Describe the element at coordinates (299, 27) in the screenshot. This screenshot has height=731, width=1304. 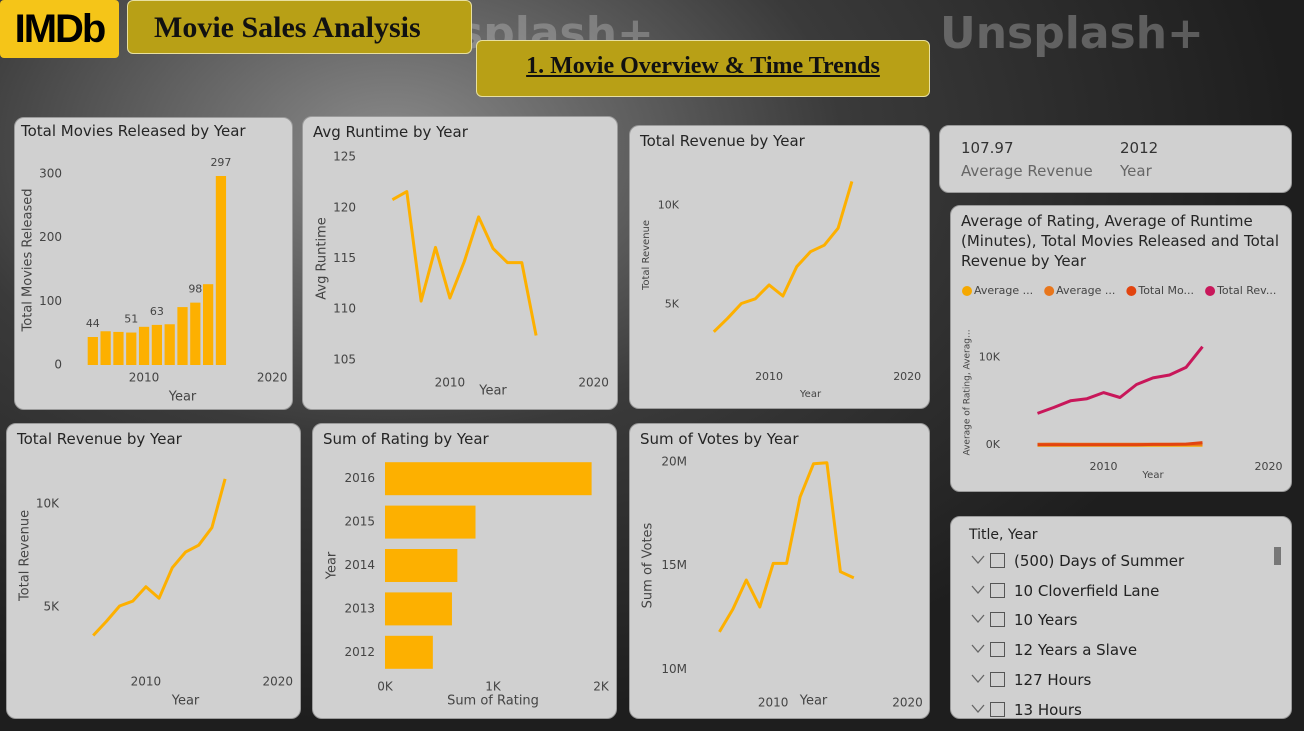
I see `dashboard-title: Movie Sales Analysis` at that location.